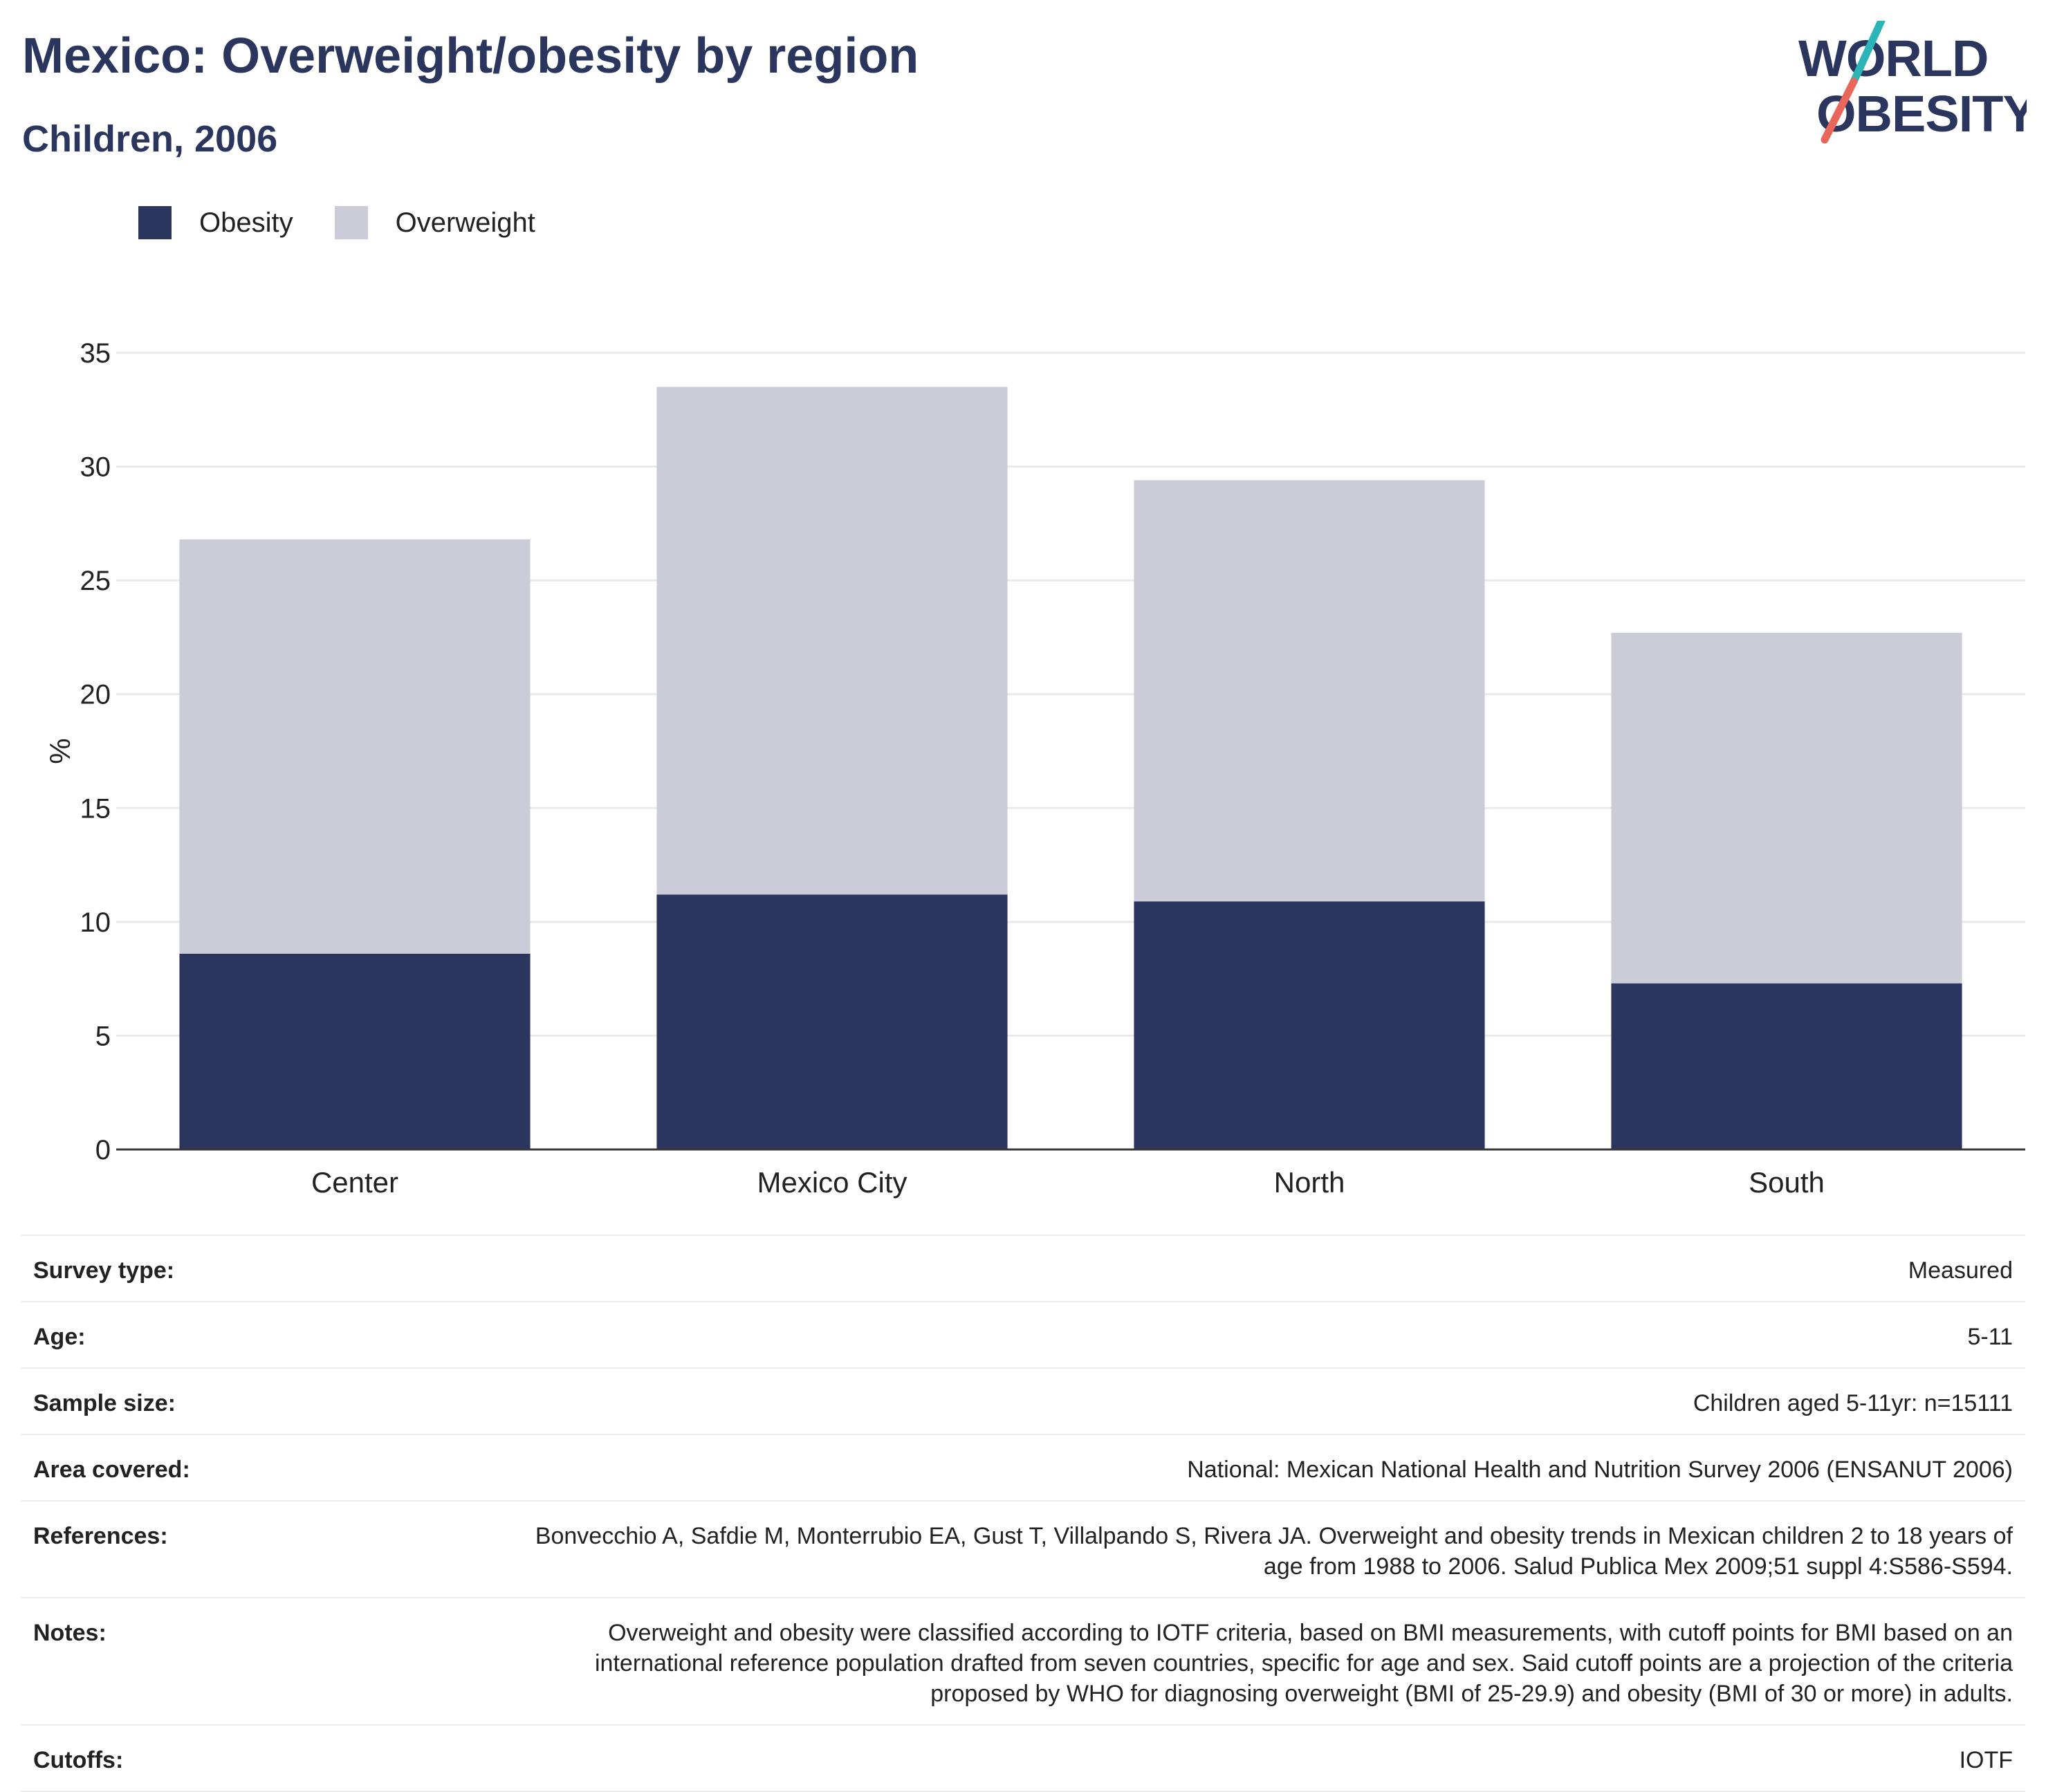 Image resolution: width=2046 pixels, height=1792 pixels. I want to click on metadata-key: Cutoffs:, so click(78, 1760).